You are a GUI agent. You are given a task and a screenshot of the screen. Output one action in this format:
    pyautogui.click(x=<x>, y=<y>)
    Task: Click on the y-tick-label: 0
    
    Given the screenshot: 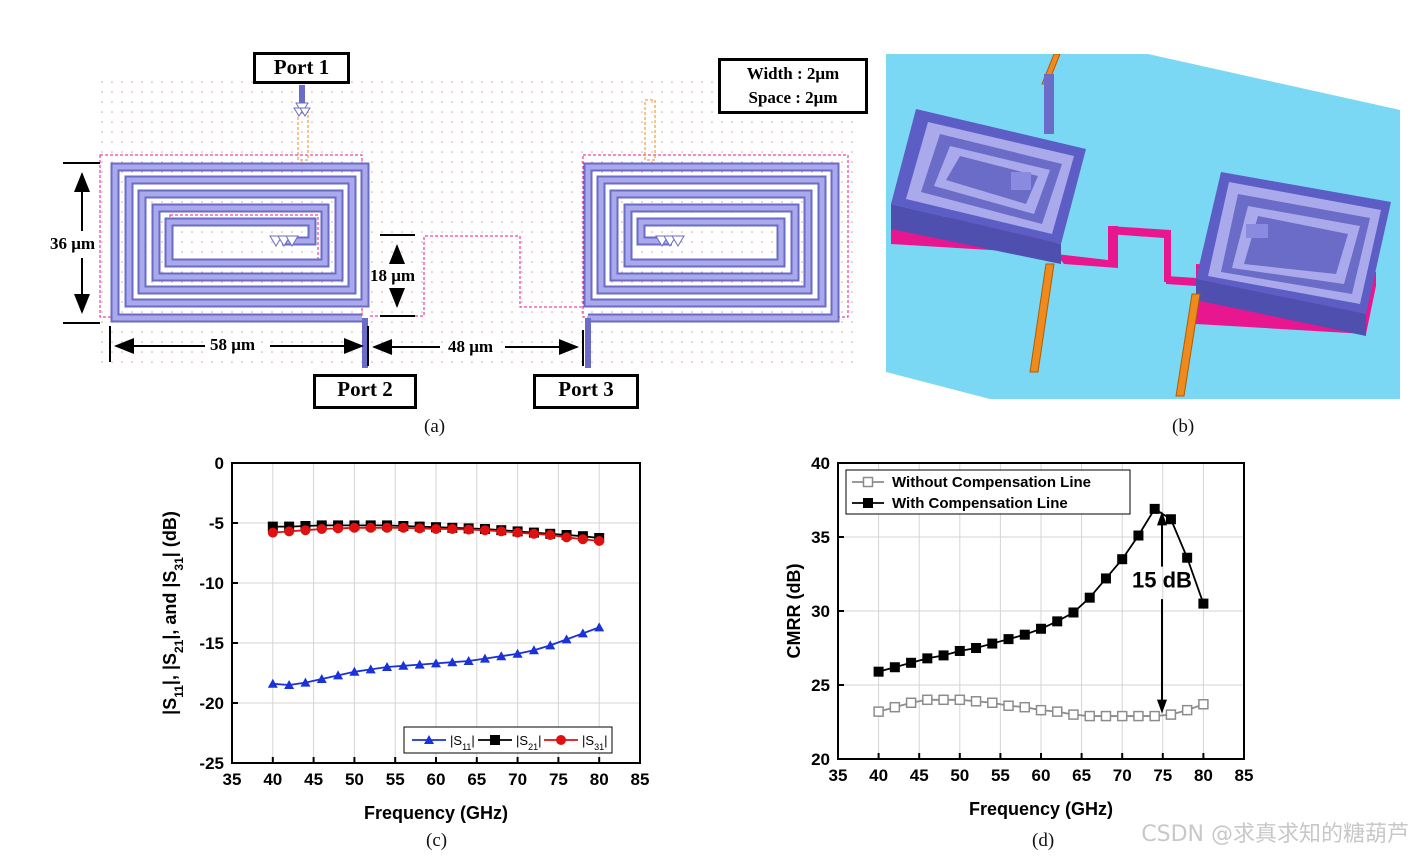 What is the action you would take?
    pyautogui.click(x=219, y=463)
    